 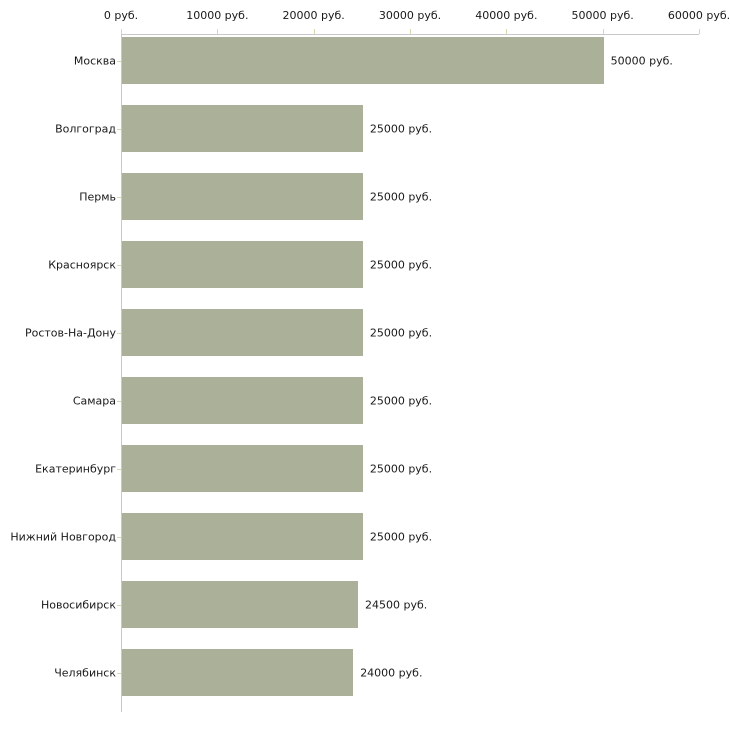 I want to click on x-axis-tick-label: 50000 руб., so click(x=602, y=15).